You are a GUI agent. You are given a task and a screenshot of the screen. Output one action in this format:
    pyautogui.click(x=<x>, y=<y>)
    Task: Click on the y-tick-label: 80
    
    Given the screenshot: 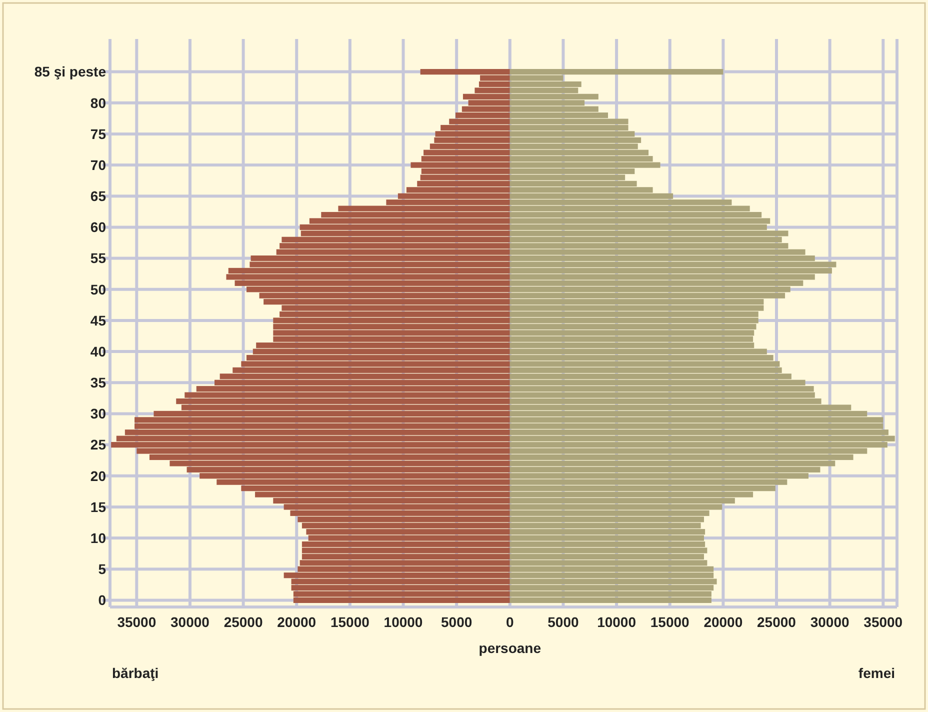 What is the action you would take?
    pyautogui.click(x=98, y=102)
    